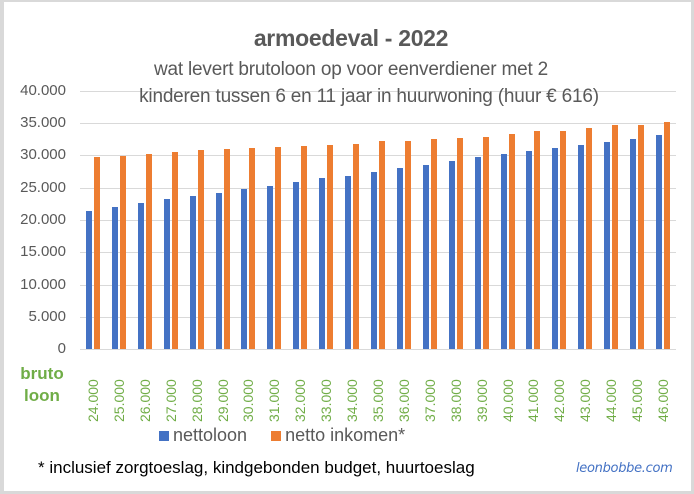 The image size is (694, 494). Describe the element at coordinates (378, 400) in the screenshot. I see `x-tick-label: 35.000` at that location.